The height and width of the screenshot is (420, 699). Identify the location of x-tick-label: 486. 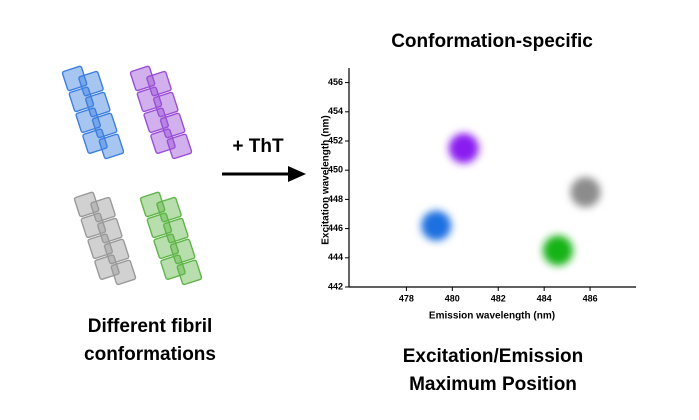
(590, 298).